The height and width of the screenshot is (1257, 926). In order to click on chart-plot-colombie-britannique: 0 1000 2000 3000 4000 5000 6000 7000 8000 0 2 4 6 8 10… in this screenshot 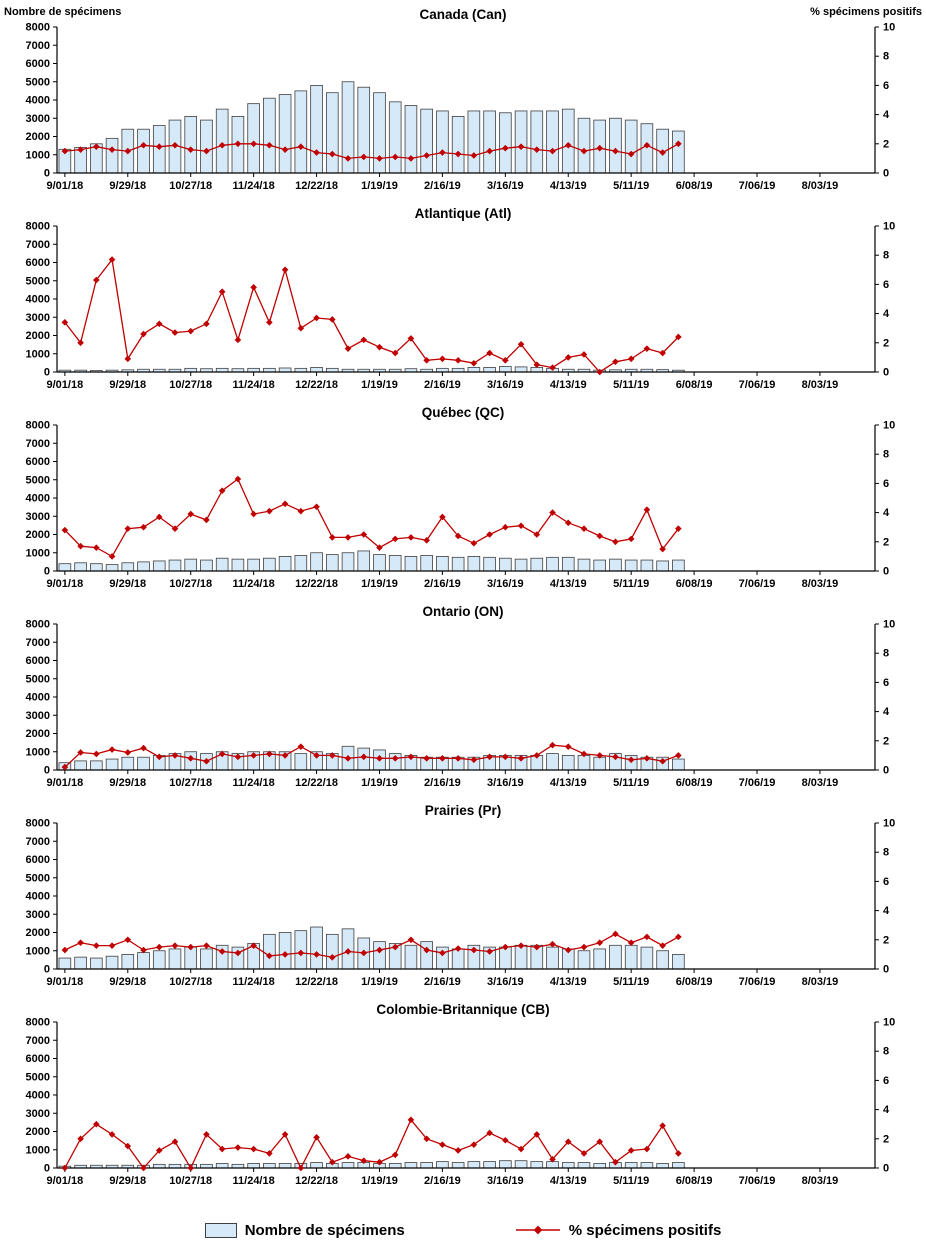, I will do `click(461, 1102)`.